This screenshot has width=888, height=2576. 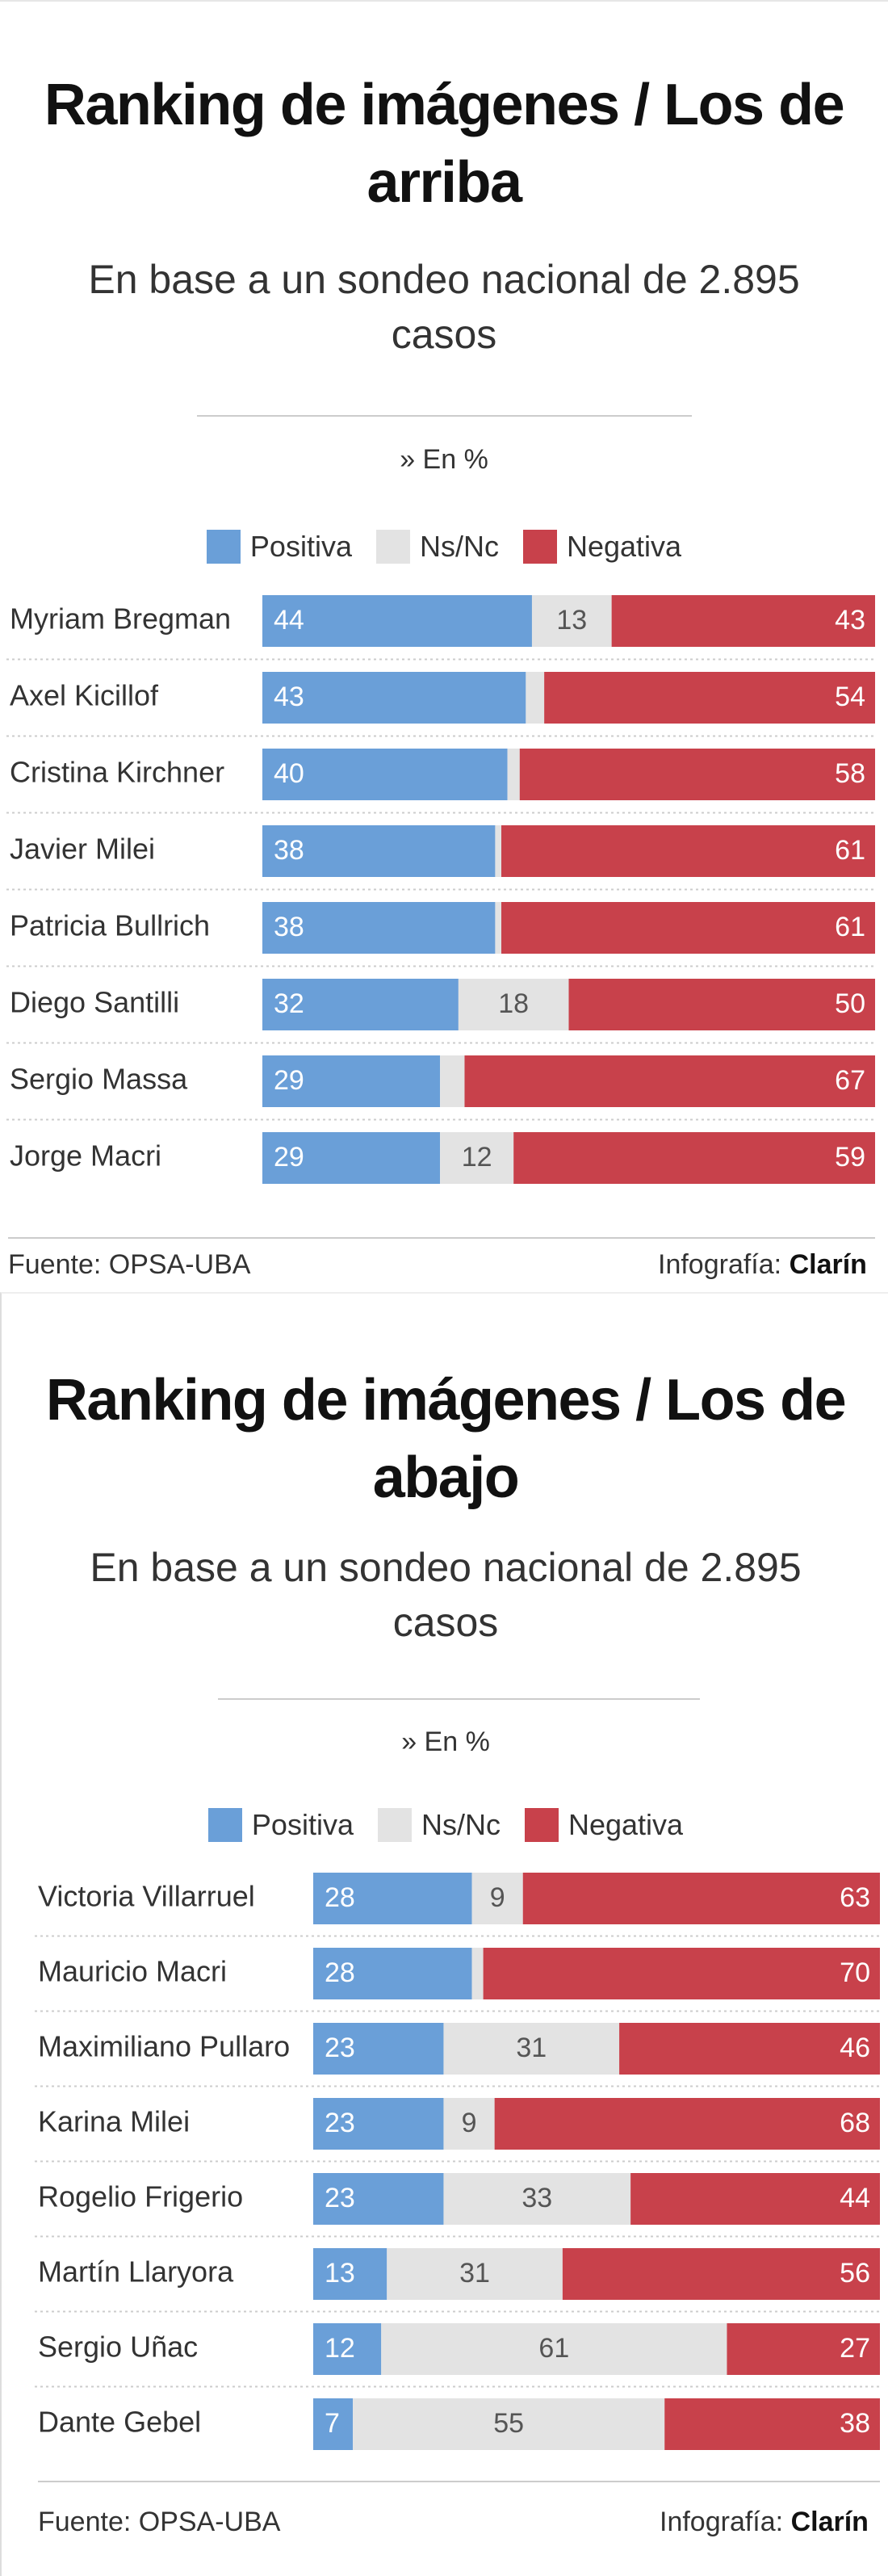 I want to click on chart-title: Ranking de imágenes / Los de arriba, so click(x=444, y=144).